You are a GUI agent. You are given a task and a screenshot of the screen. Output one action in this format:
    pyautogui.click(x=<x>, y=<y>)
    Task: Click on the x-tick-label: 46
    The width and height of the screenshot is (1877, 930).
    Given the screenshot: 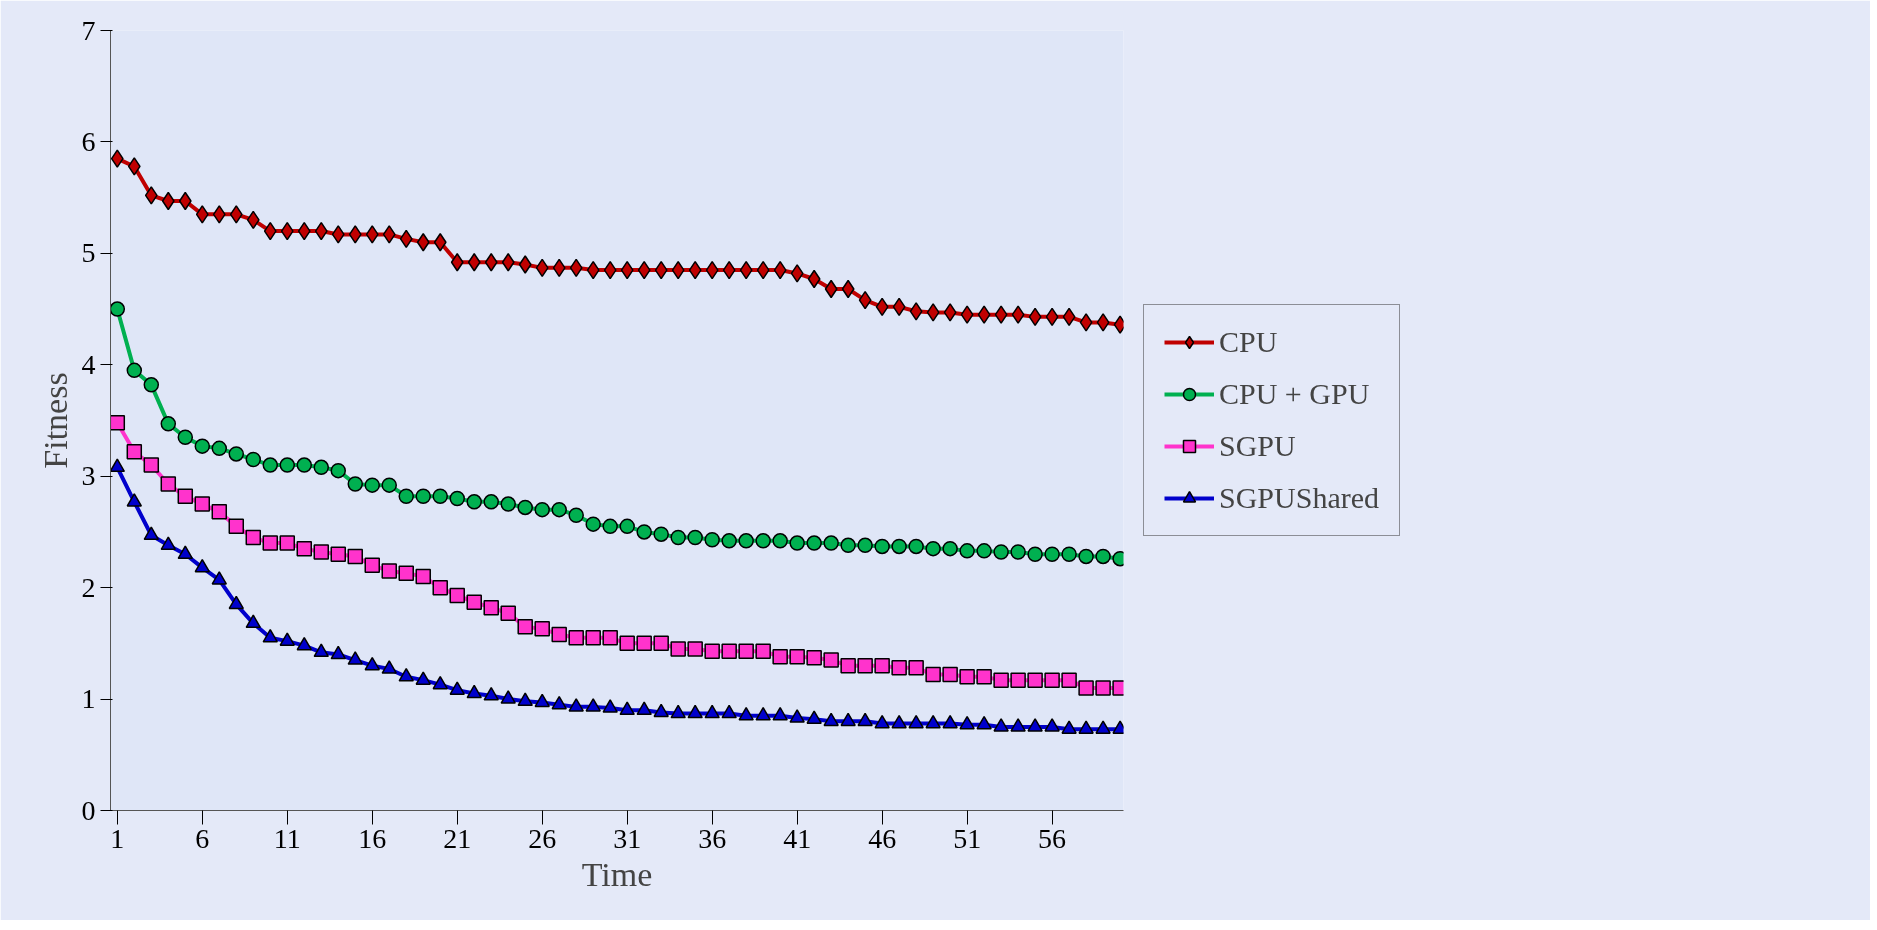 What is the action you would take?
    pyautogui.click(x=882, y=838)
    